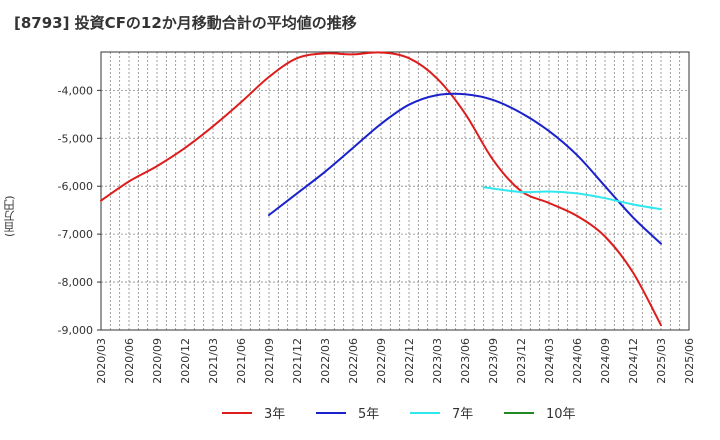  What do you see at coordinates (75, 186) in the screenshot?
I see `y-tick-label: -6,000` at bounding box center [75, 186].